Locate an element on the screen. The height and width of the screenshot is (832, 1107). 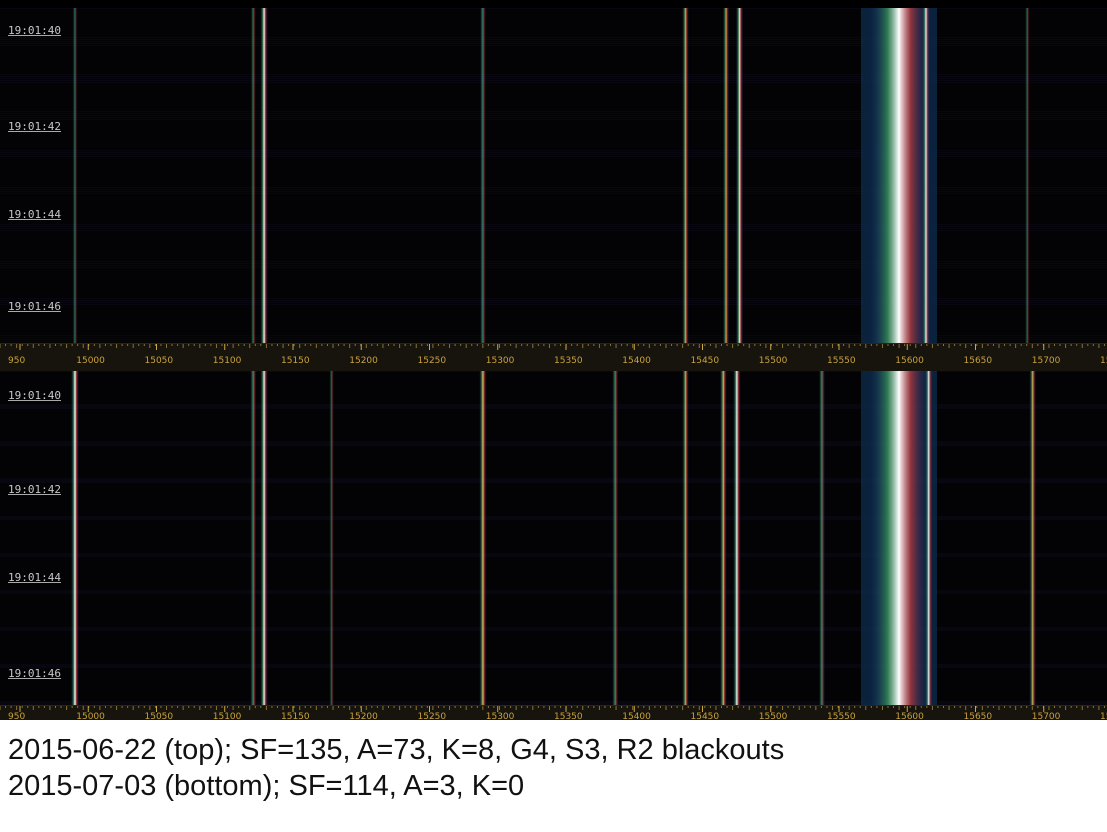
tick-label: 15200 is located at coordinates (363, 361).